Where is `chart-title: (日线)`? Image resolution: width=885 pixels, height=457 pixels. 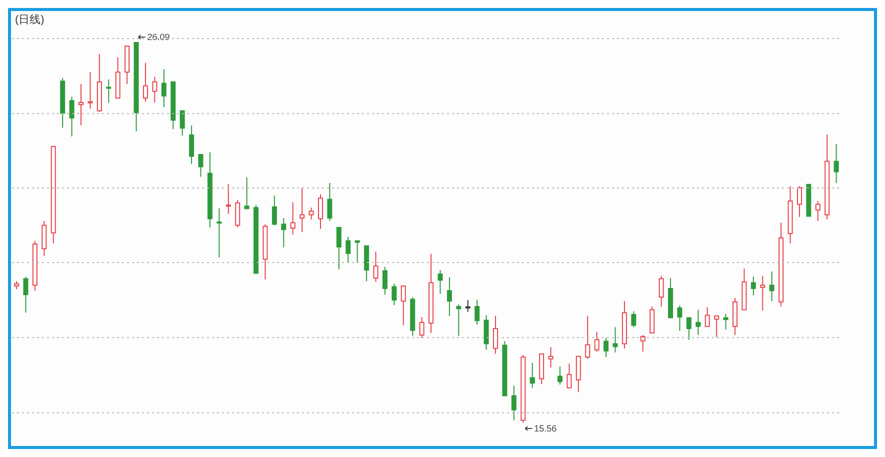 chart-title: (日线) is located at coordinates (29, 20).